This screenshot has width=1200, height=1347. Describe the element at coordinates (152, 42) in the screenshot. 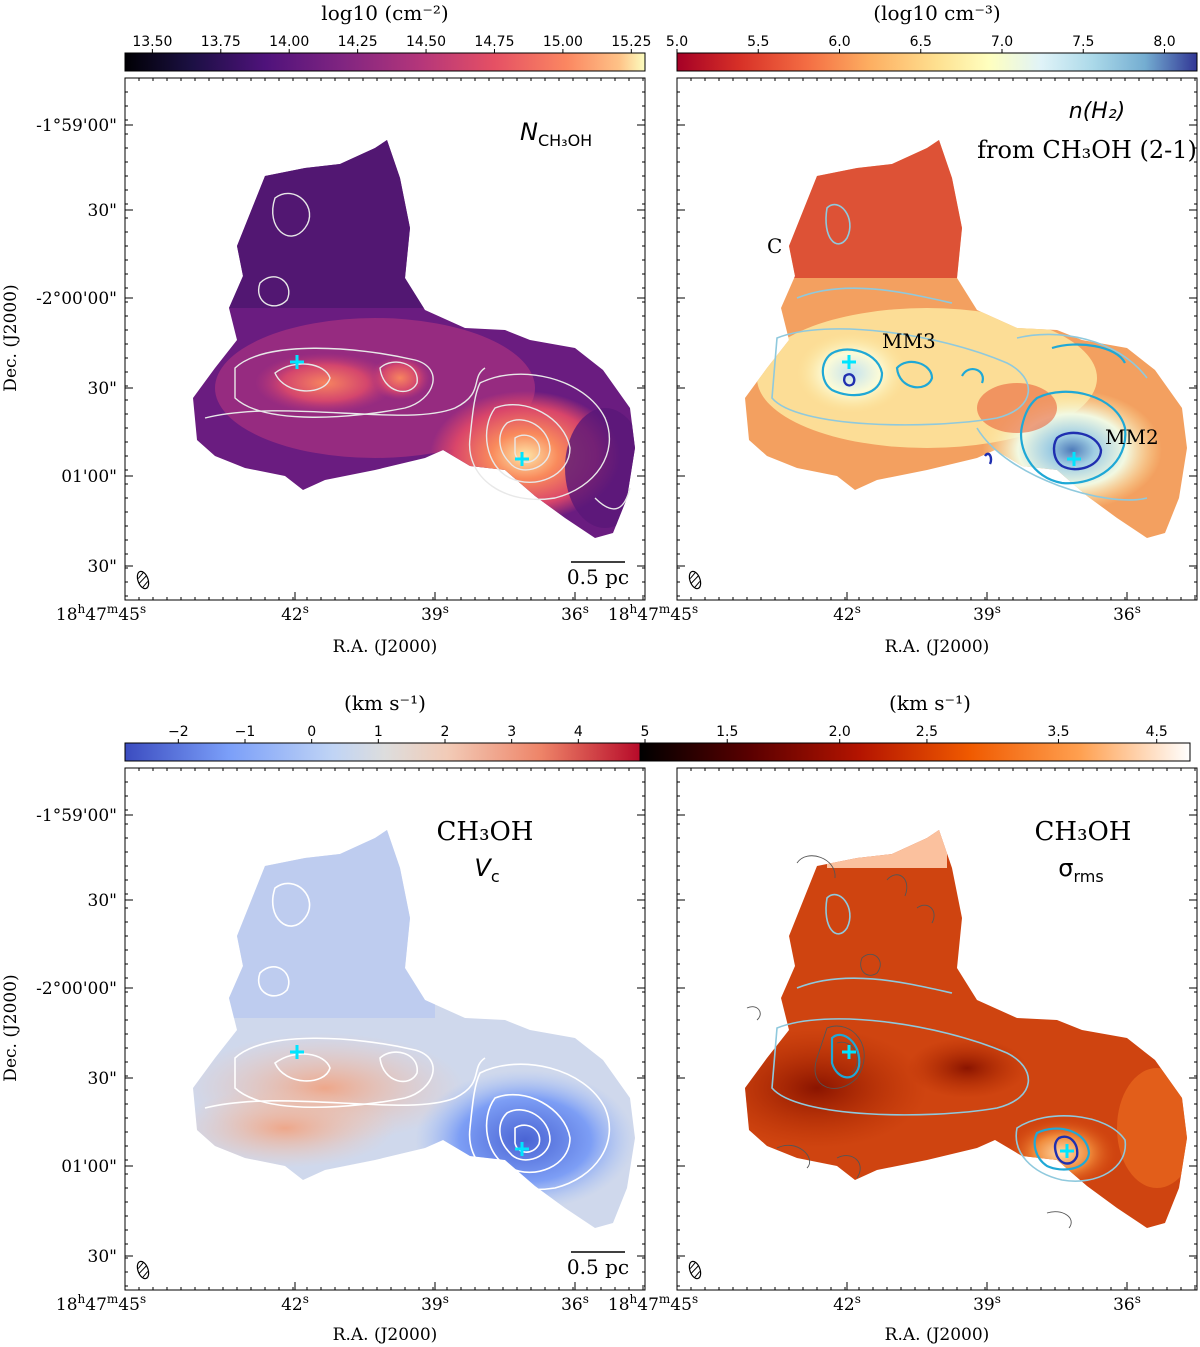

I see `colorbar-tick-label: 13.50` at that location.